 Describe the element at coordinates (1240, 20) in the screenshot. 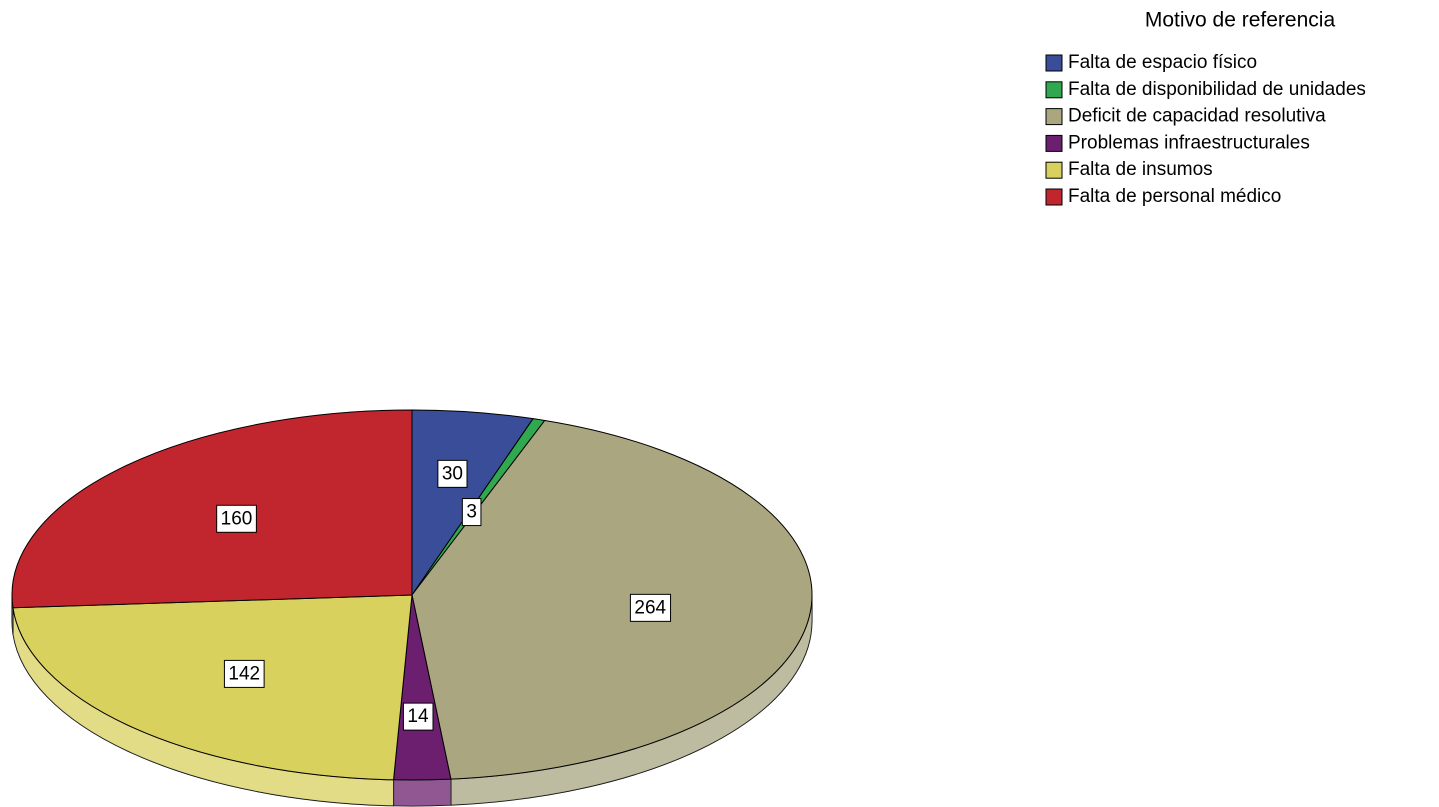

I see `legend-title: Motivo de referencia` at that location.